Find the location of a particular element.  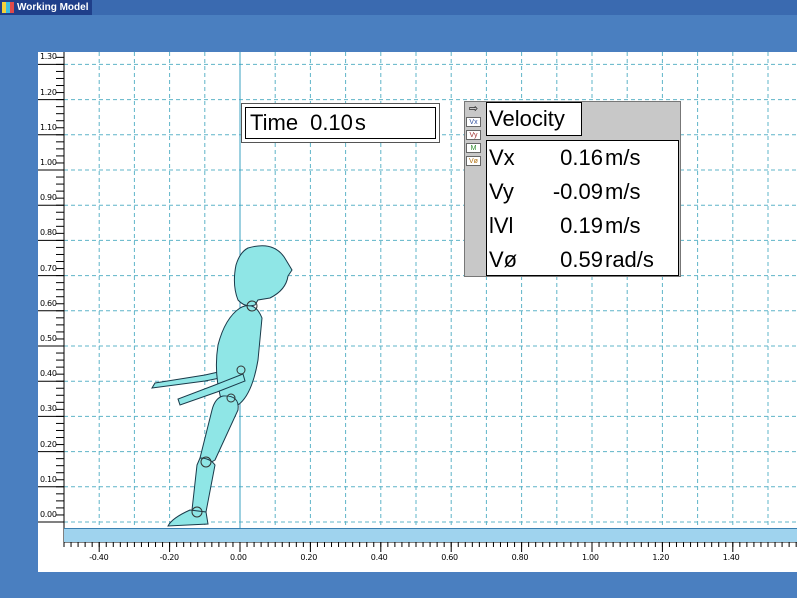

row-value: 0.59 is located at coordinates (581, 259).